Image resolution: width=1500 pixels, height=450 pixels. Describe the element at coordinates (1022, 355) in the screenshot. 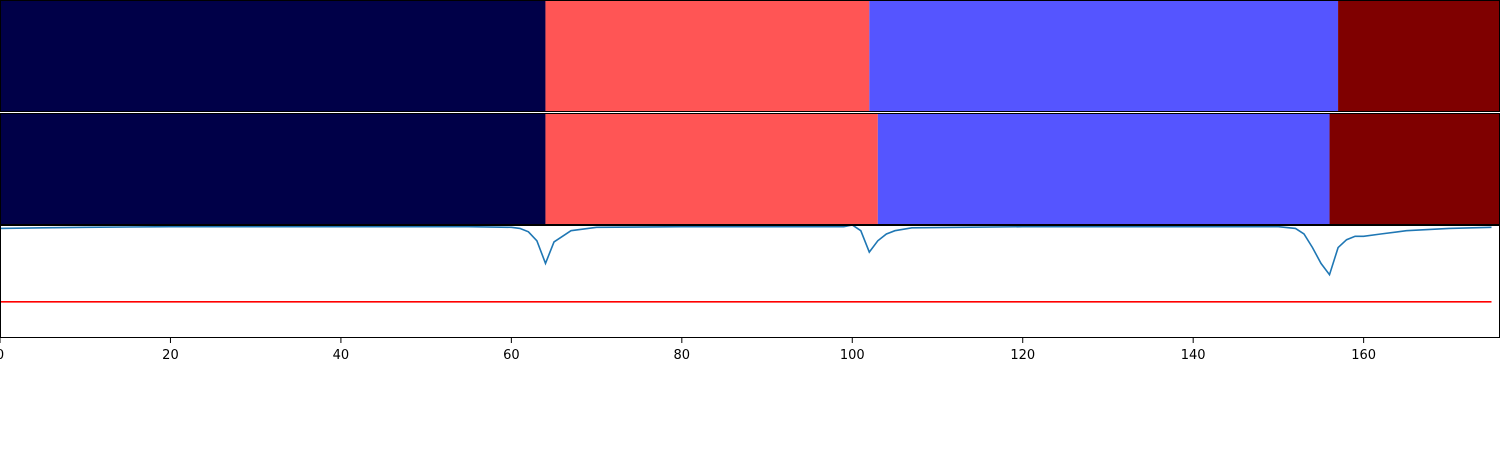

I see `x-tick-label-6: 120` at that location.